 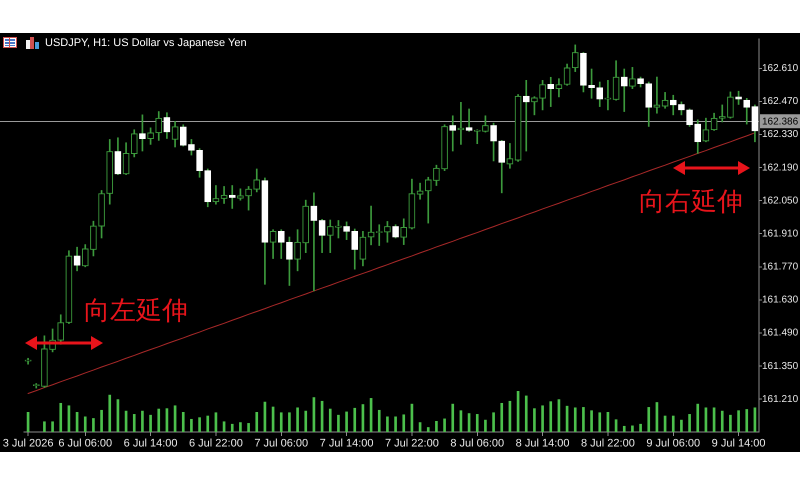 I want to click on x-tick-label: 6 Jul 06:00, so click(x=85, y=444).